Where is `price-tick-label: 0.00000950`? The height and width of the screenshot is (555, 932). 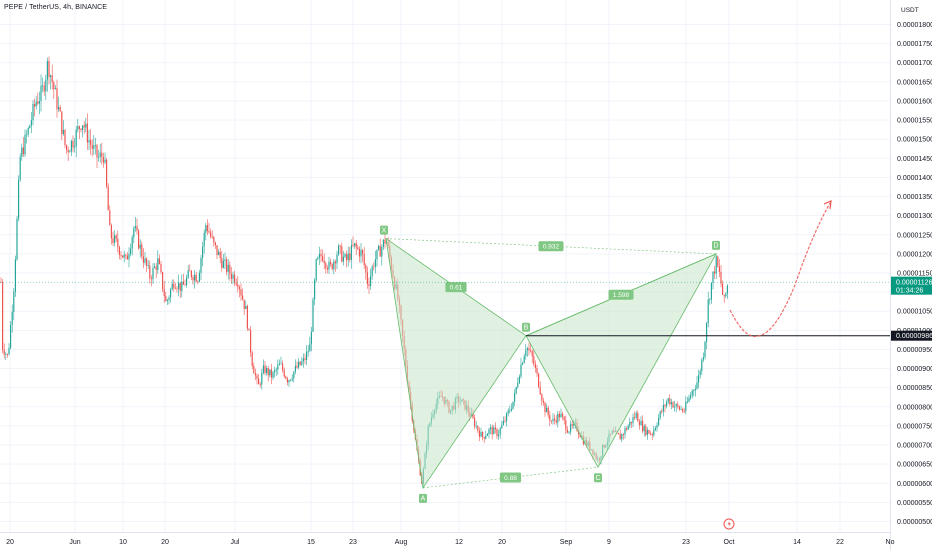 price-tick-label: 0.00000950 is located at coordinates (914, 350).